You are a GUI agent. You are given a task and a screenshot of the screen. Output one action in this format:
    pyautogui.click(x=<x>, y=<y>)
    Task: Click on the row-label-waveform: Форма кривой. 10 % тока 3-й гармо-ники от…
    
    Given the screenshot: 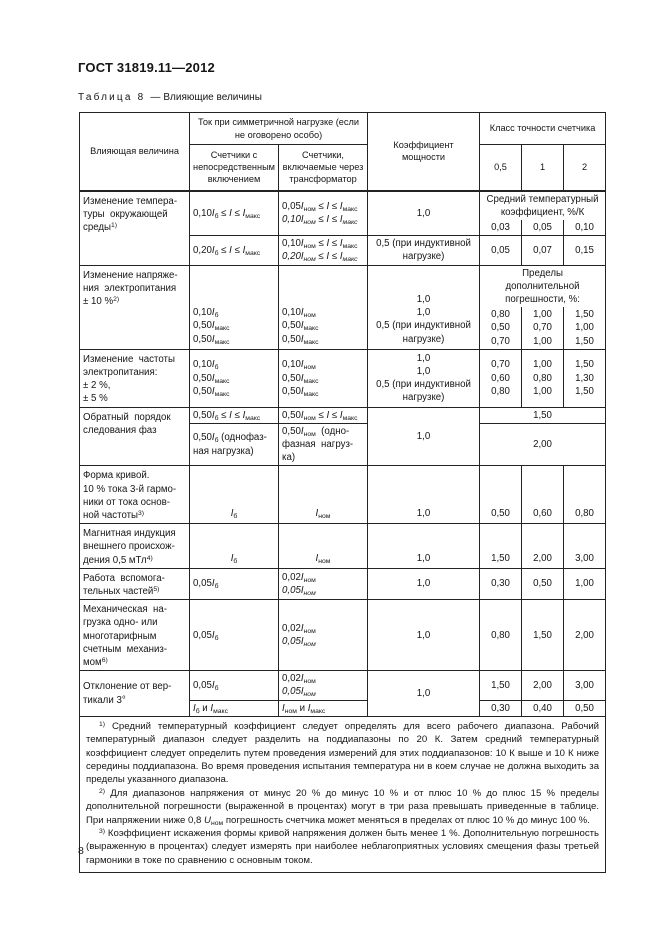 What is the action you would take?
    pyautogui.click(x=134, y=495)
    